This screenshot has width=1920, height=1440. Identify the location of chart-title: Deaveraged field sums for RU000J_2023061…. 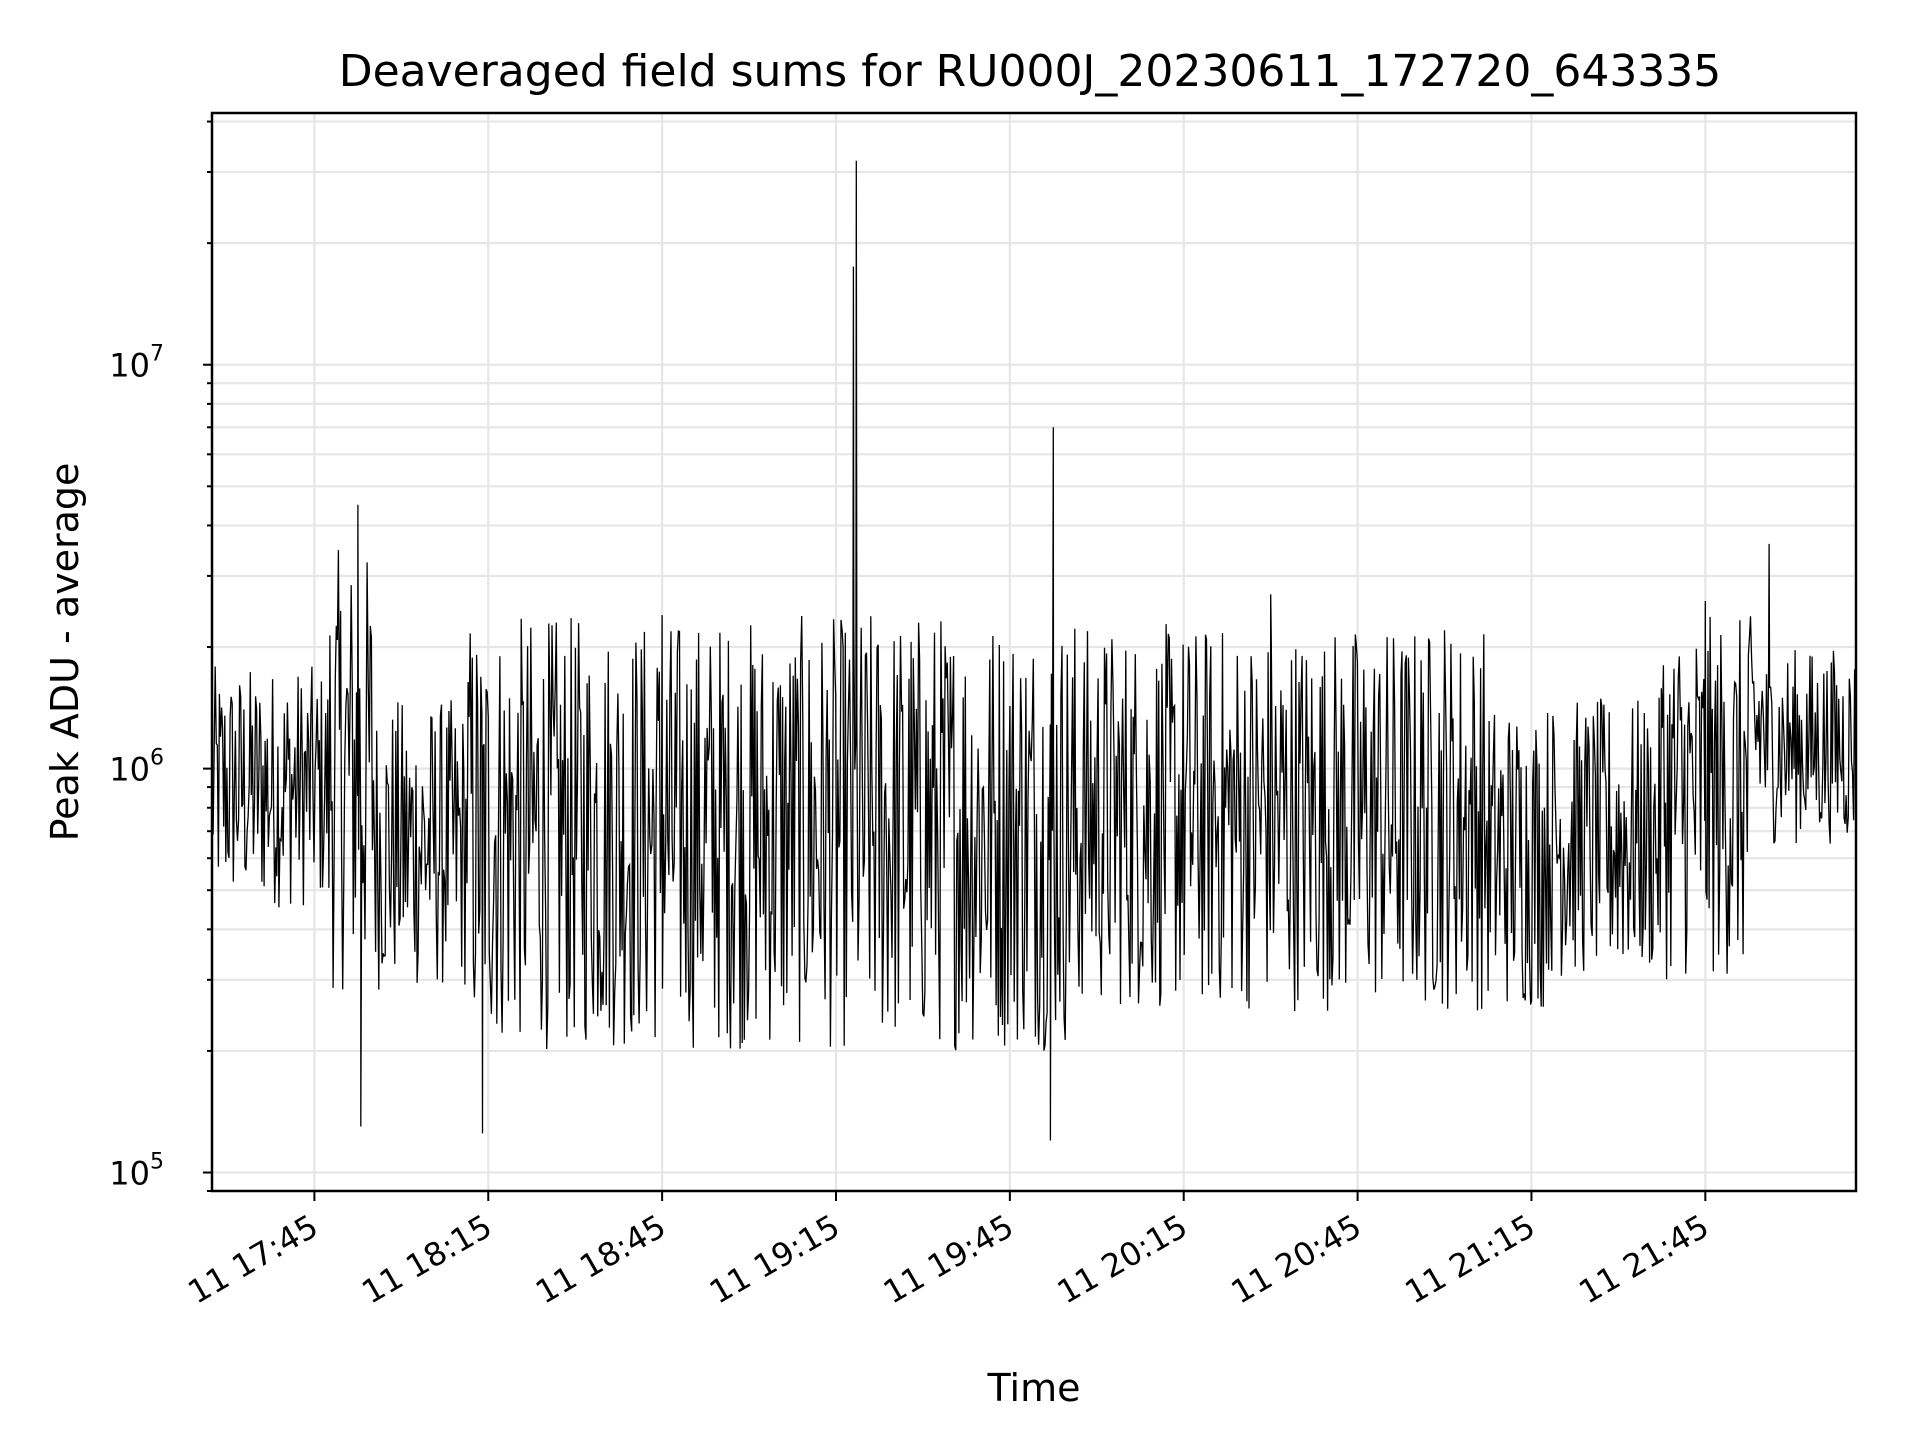
(1030, 71).